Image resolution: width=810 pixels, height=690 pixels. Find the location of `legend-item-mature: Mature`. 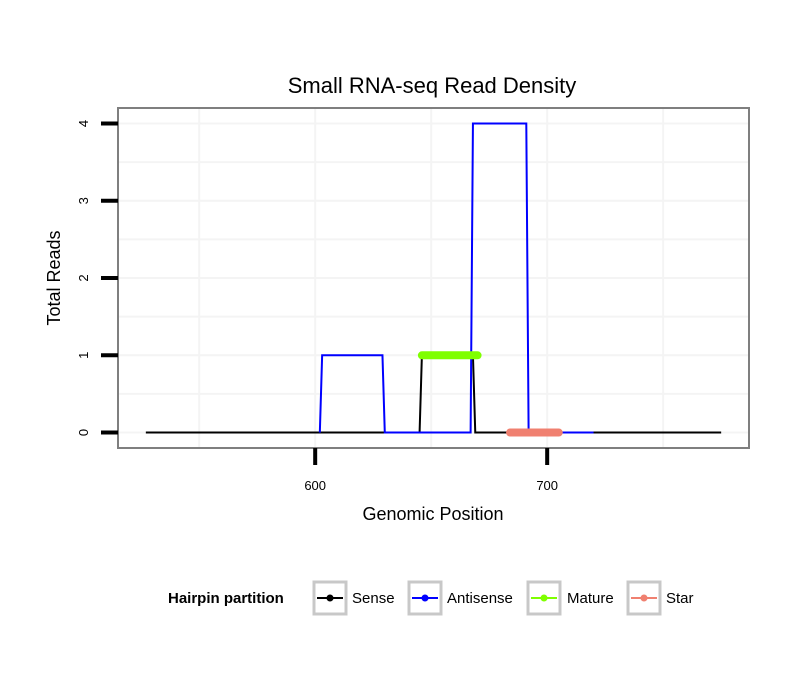

legend-item-mature: Mature is located at coordinates (570, 598).